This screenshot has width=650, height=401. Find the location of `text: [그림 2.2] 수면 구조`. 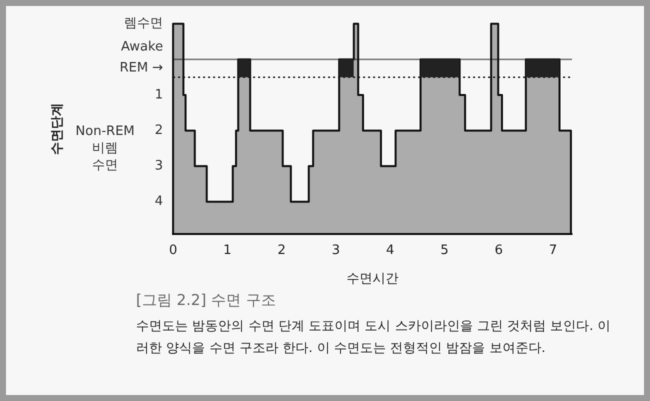

text: [그림 2.2] 수면 구조 is located at coordinates (206, 300).